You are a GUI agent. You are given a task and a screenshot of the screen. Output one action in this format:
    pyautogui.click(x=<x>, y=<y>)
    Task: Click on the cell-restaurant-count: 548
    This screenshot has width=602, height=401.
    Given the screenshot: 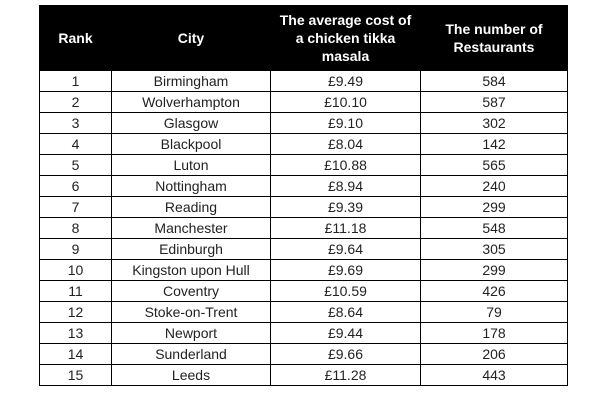 What is the action you would take?
    pyautogui.click(x=494, y=228)
    